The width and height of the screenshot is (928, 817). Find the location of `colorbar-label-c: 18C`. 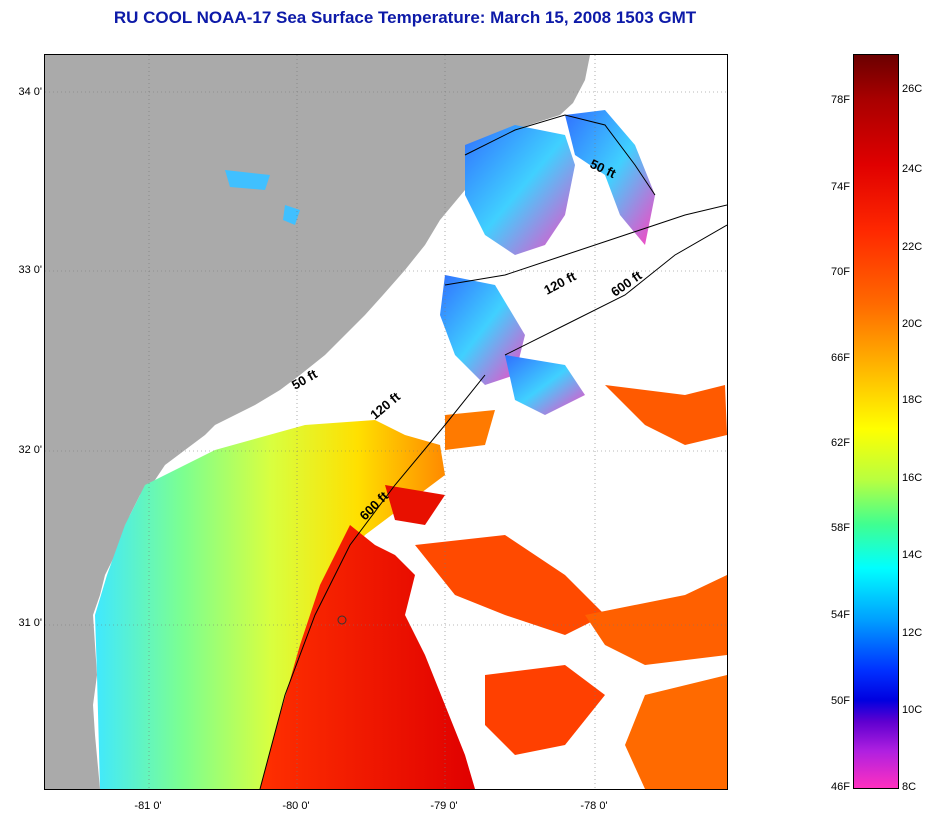

colorbar-label-c: 18C is located at coordinates (912, 400).